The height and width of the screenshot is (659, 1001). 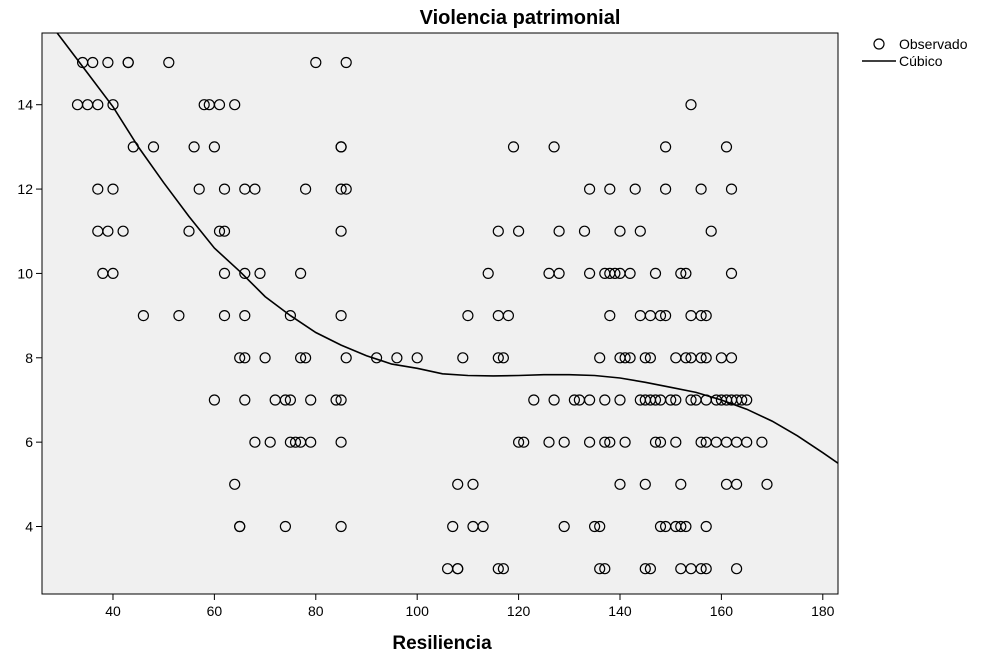 I want to click on y-tick-label: 6, so click(x=29, y=442).